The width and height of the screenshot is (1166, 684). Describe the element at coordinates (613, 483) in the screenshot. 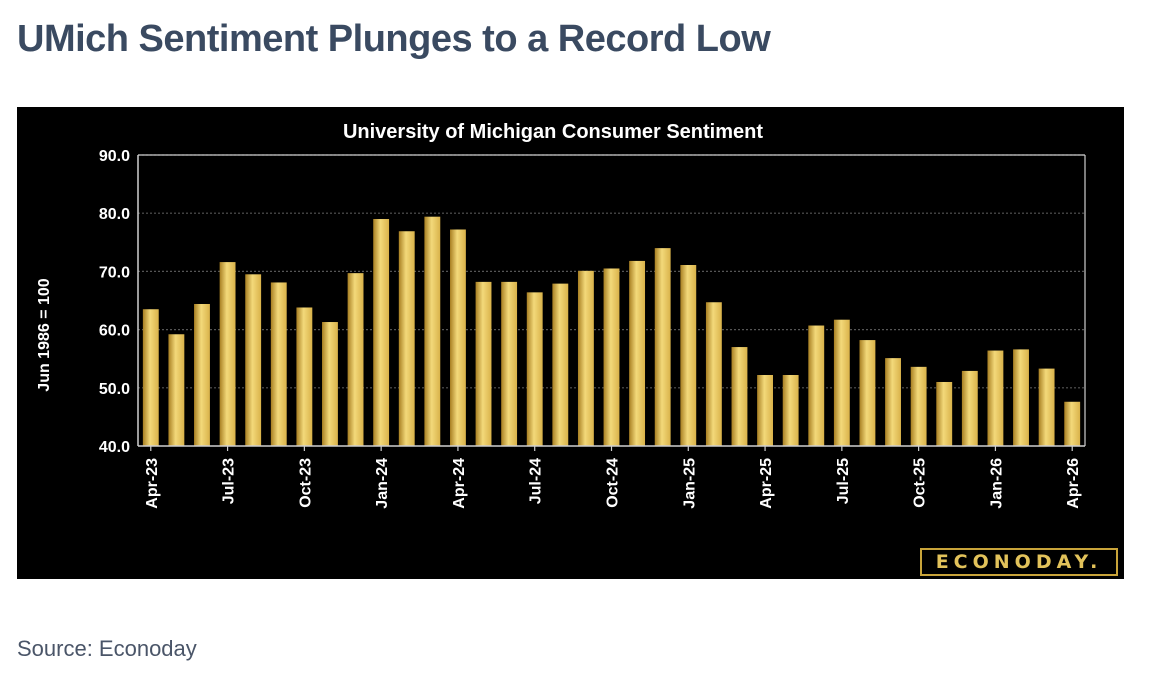

I see `x-tick-label: Oct-24` at that location.